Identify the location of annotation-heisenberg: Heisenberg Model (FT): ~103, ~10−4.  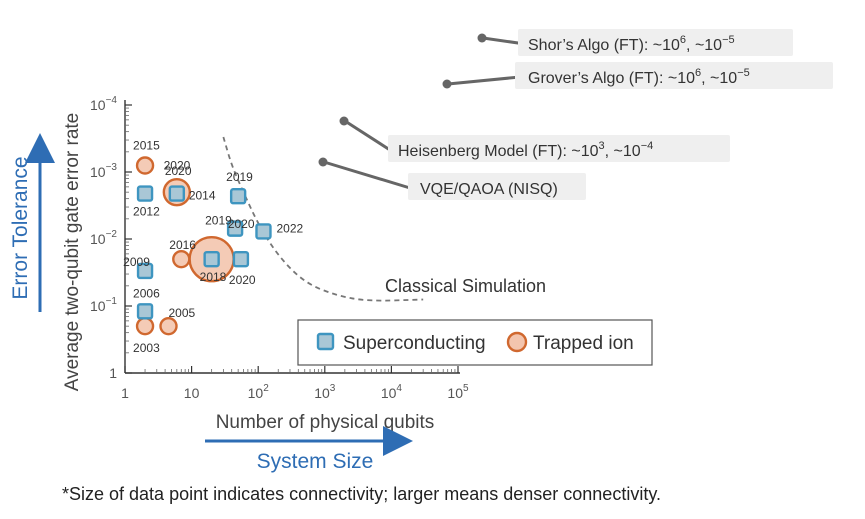
(534, 139).